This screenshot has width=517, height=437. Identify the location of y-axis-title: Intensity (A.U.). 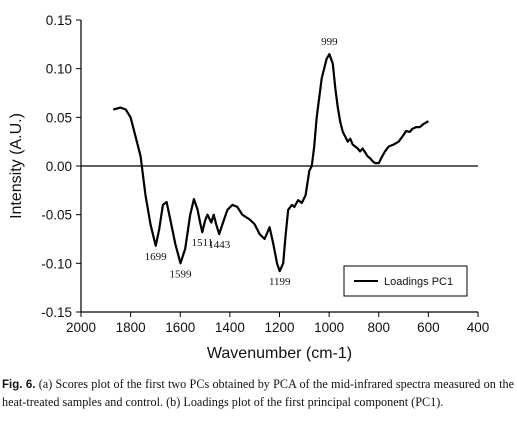
(16, 166).